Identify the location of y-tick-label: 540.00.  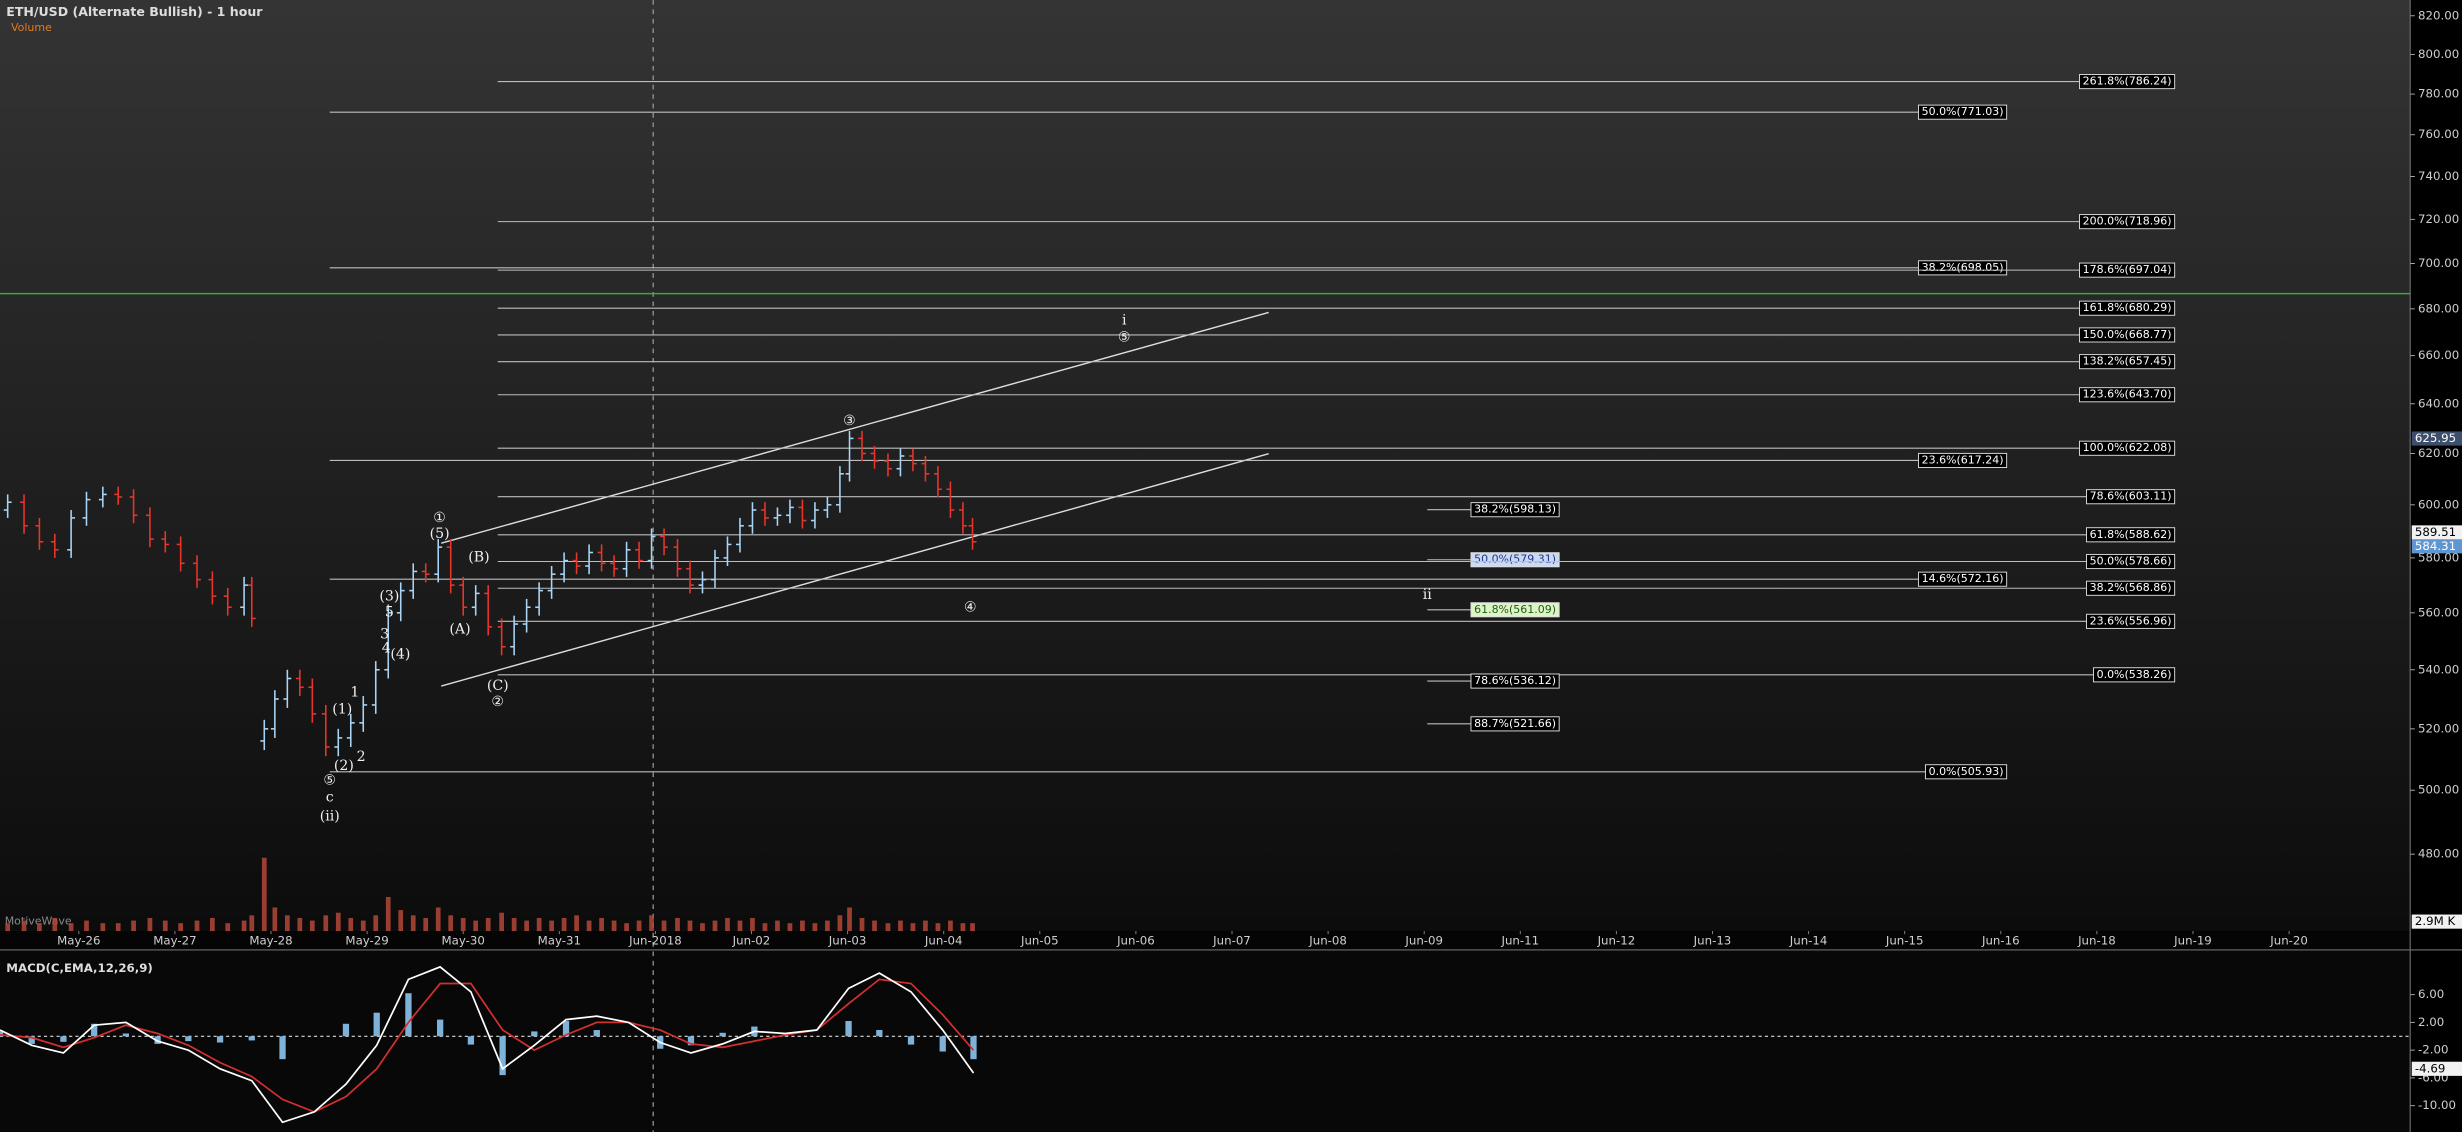
(2438, 669).